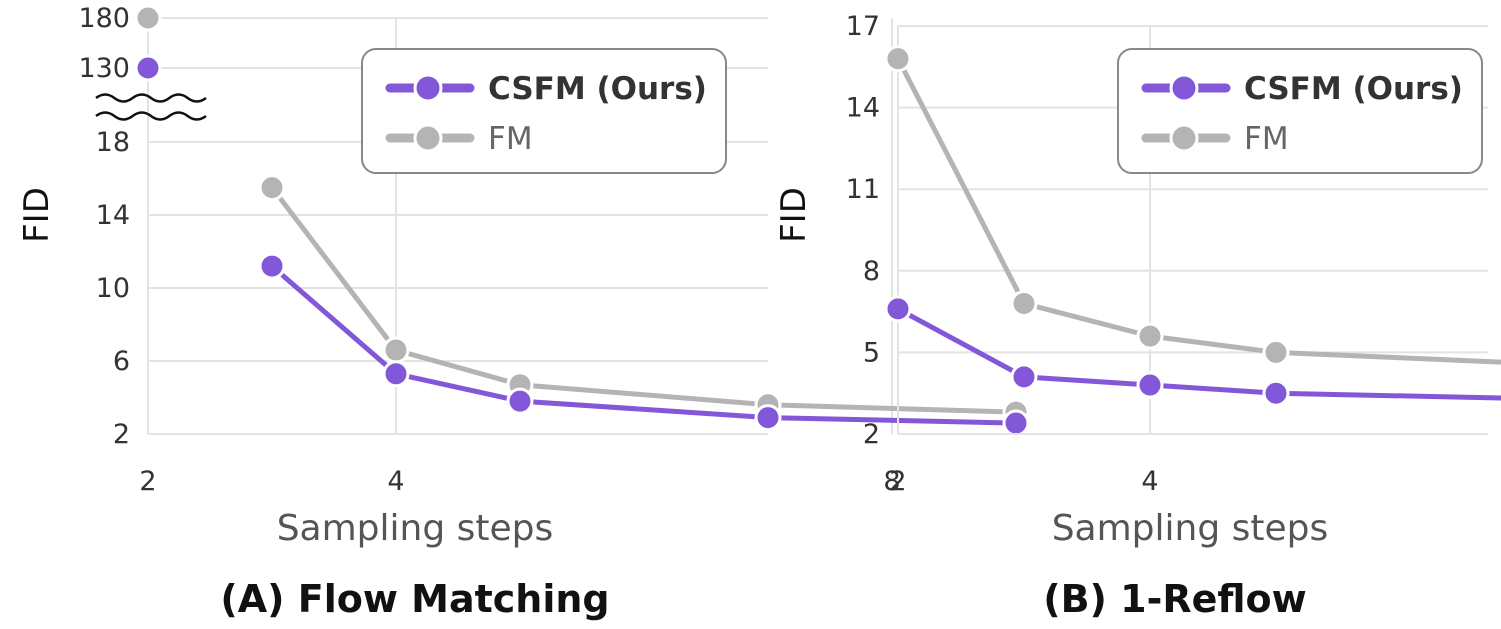  Describe the element at coordinates (1175, 599) in the screenshot. I see `chart-title: (B) 1-Reflow` at that location.